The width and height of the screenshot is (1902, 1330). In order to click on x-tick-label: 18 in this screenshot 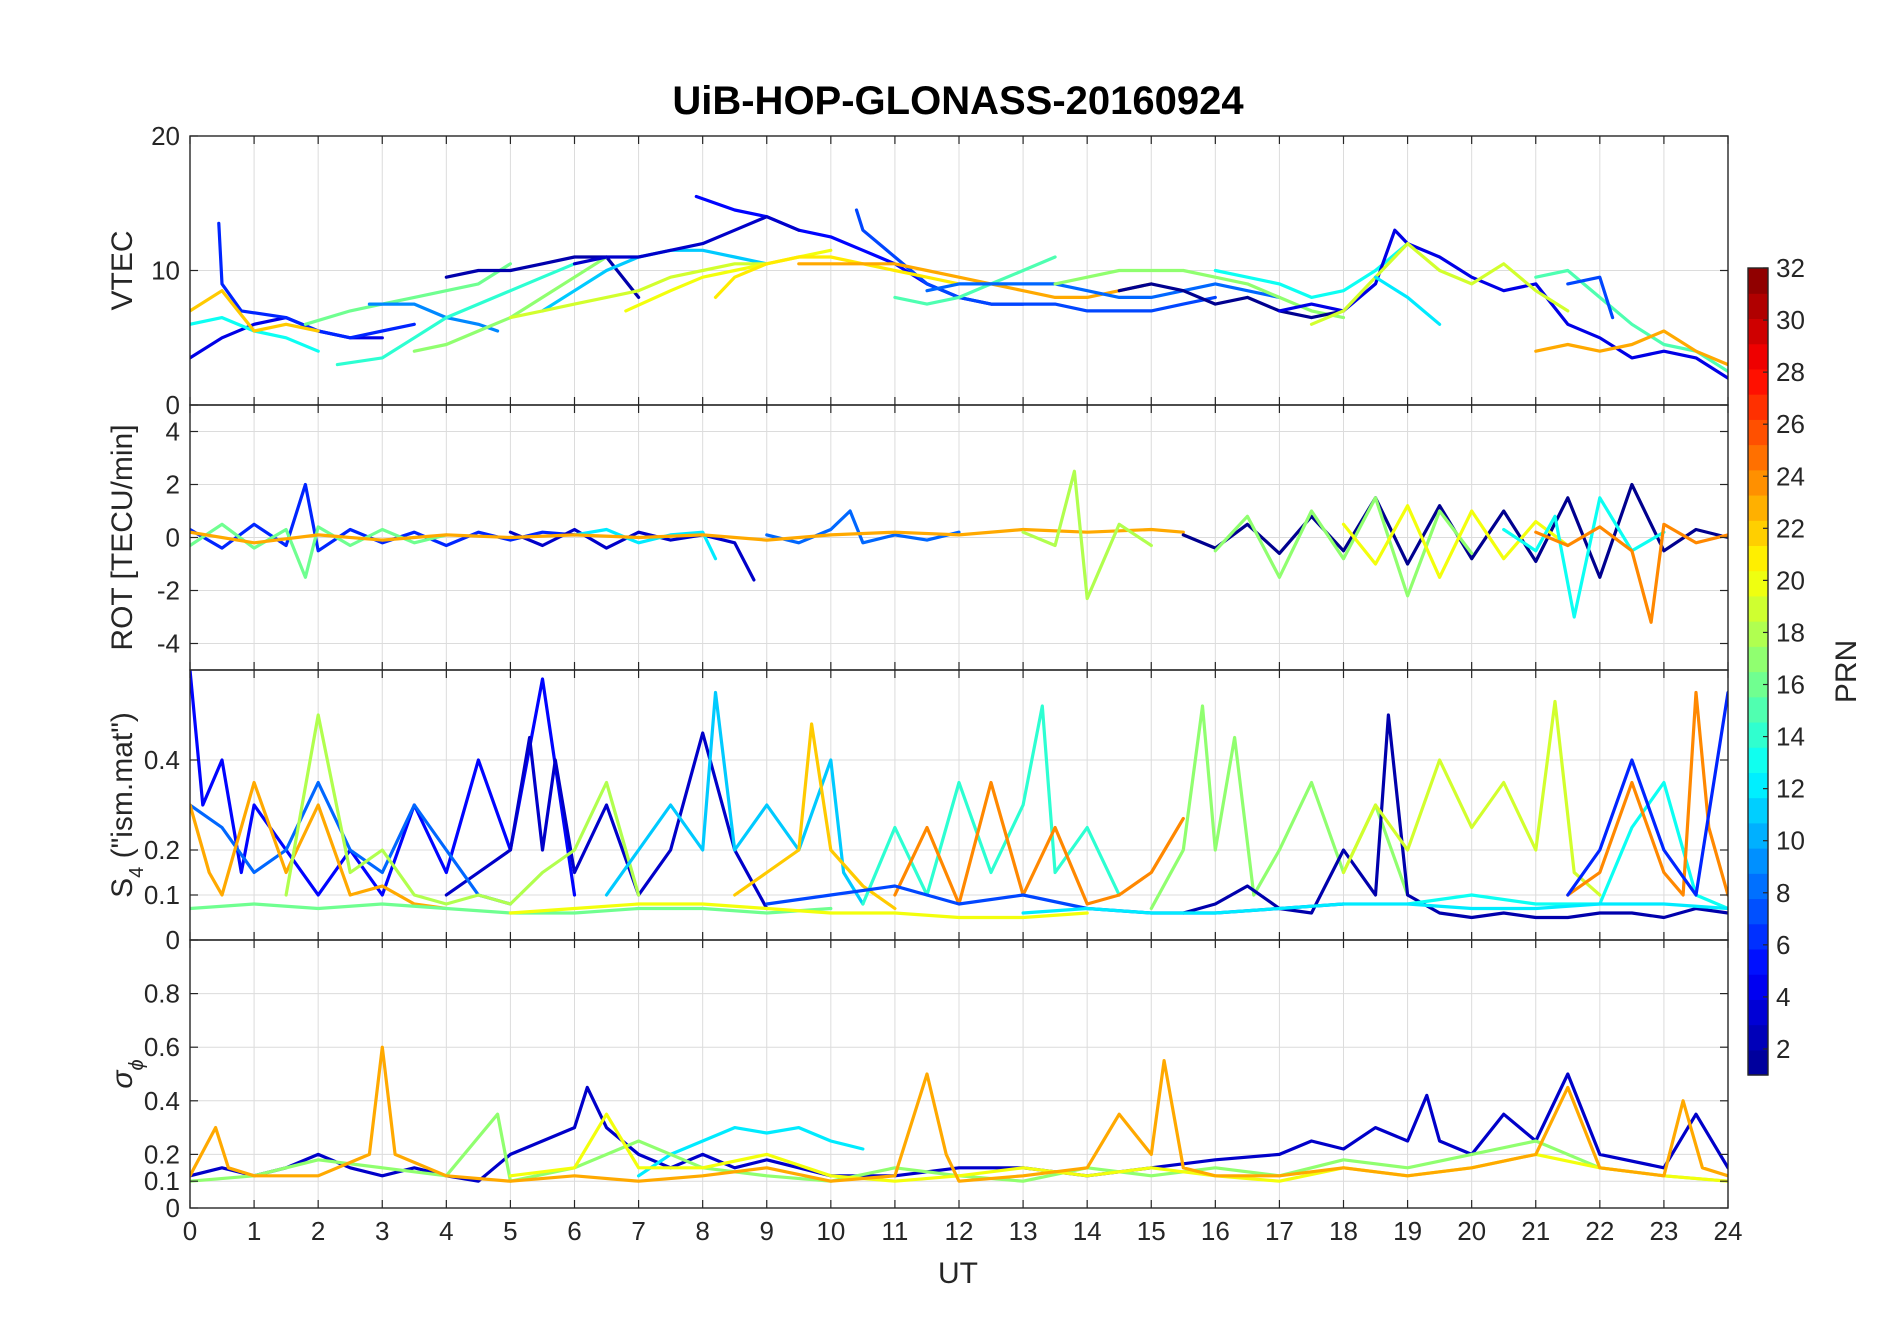, I will do `click(1343, 1231)`.